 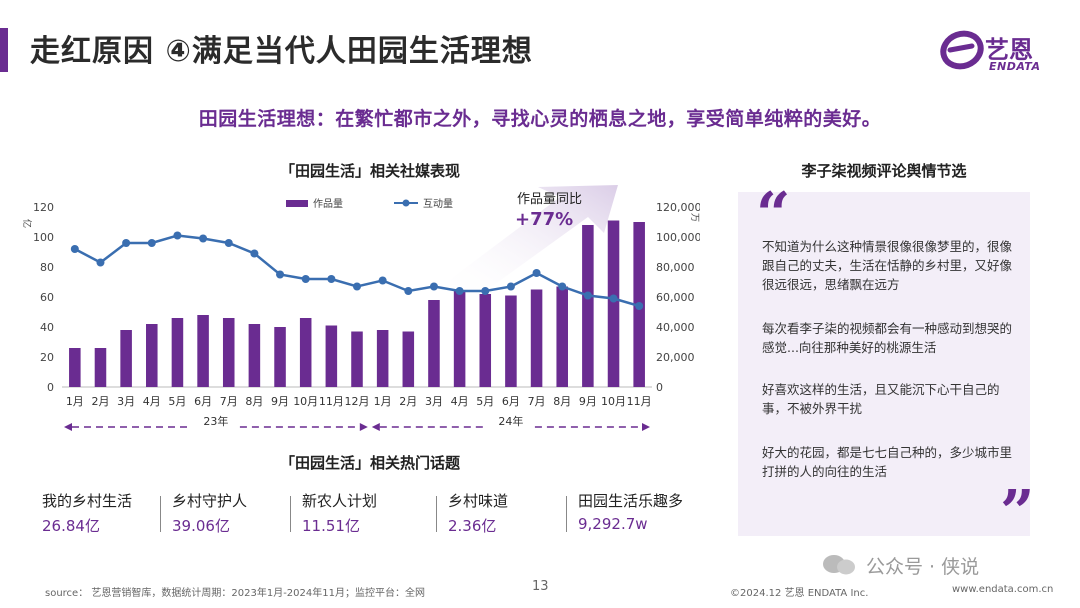 I want to click on watermark: 公众号 · 侠说, so click(x=923, y=567).